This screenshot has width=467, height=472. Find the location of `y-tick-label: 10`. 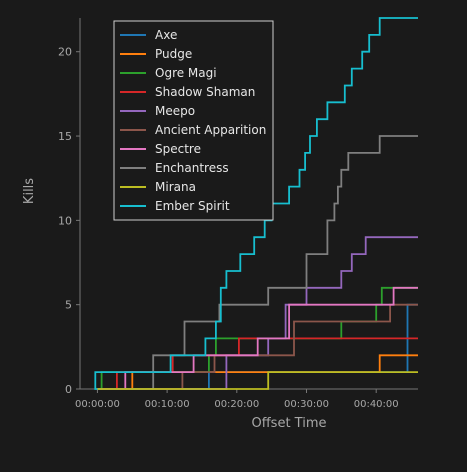

y-tick-label: 10 is located at coordinates (65, 220).